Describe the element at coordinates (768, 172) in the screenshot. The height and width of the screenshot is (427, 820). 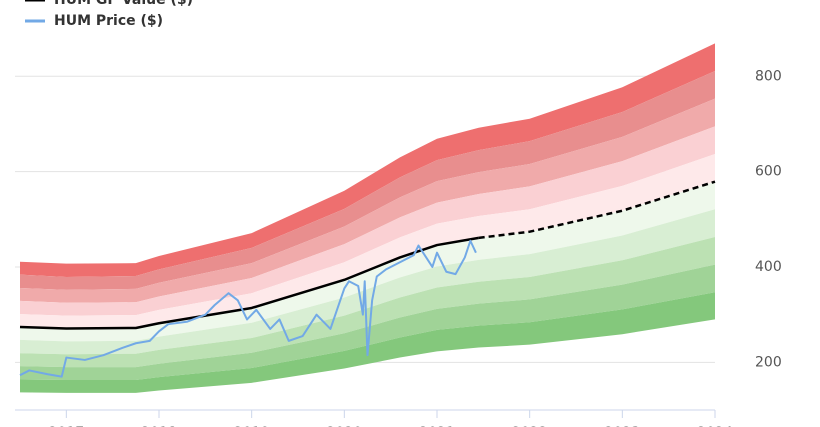
I see `y-tick-label: 600` at that location.